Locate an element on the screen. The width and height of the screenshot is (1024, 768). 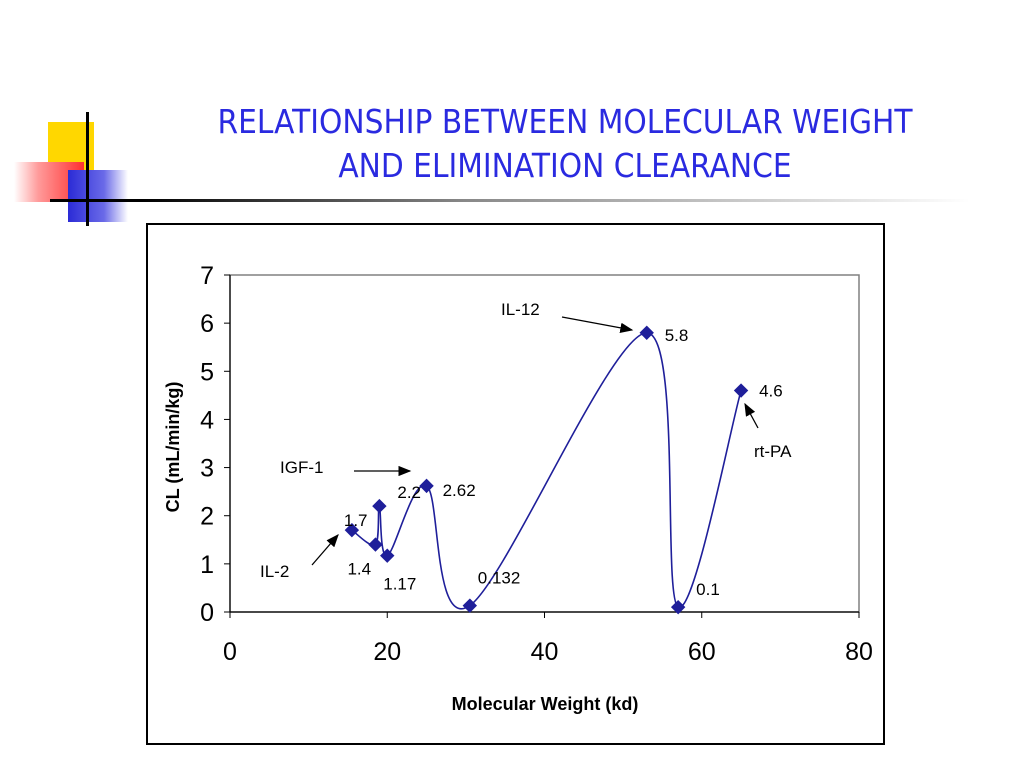
data-label: 0.1 is located at coordinates (708, 589).